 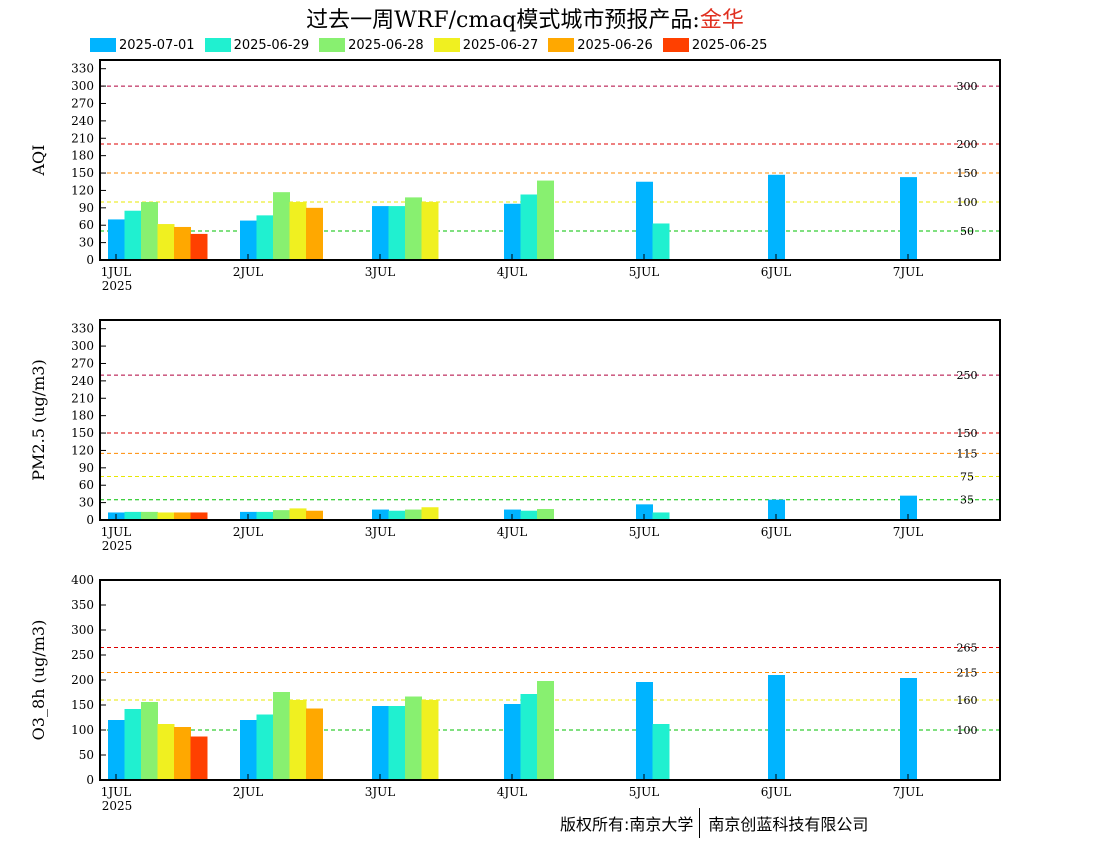 What do you see at coordinates (38, 419) in the screenshot?
I see `y-axis-label: PM2.5 (ug/m3)` at bounding box center [38, 419].